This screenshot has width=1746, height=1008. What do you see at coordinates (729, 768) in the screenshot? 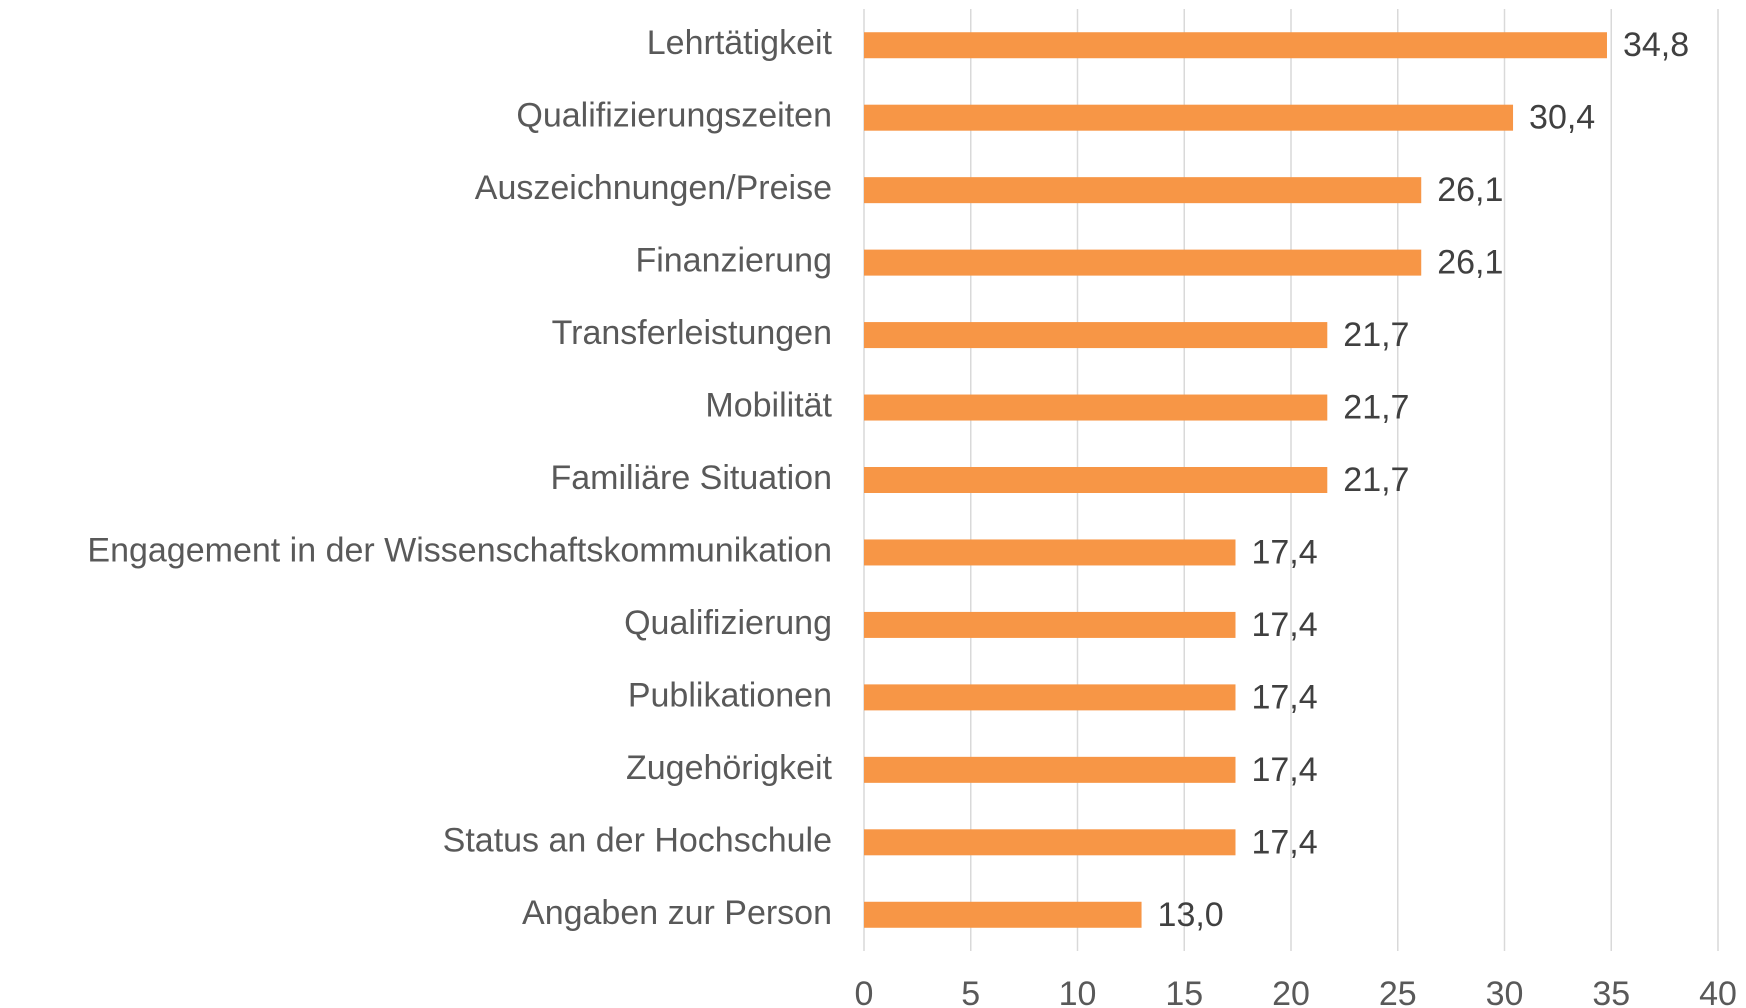
I see `y-tick-label: Zugehörigkeit` at bounding box center [729, 768].